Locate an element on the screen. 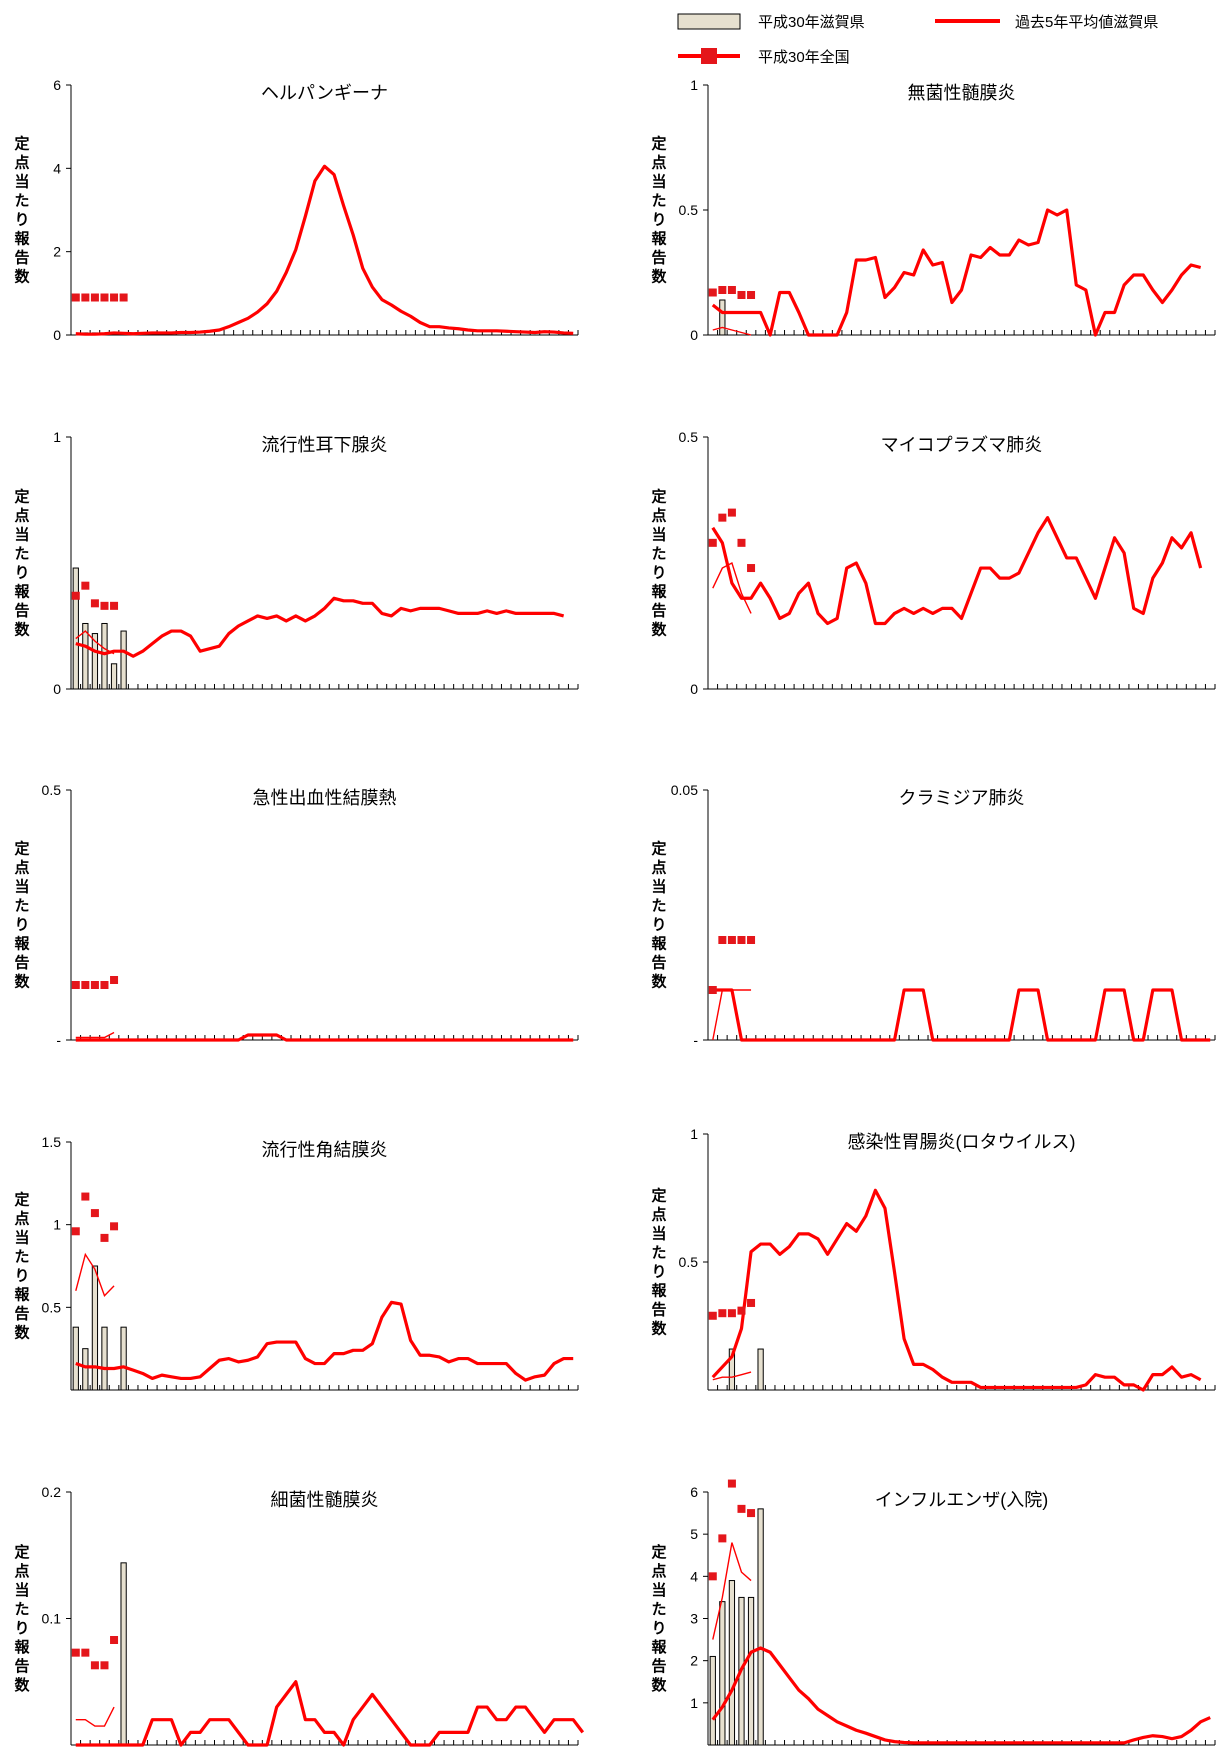 This screenshot has width=1218, height=1747. chart-title: クラミジア肺炎 is located at coordinates (962, 798).